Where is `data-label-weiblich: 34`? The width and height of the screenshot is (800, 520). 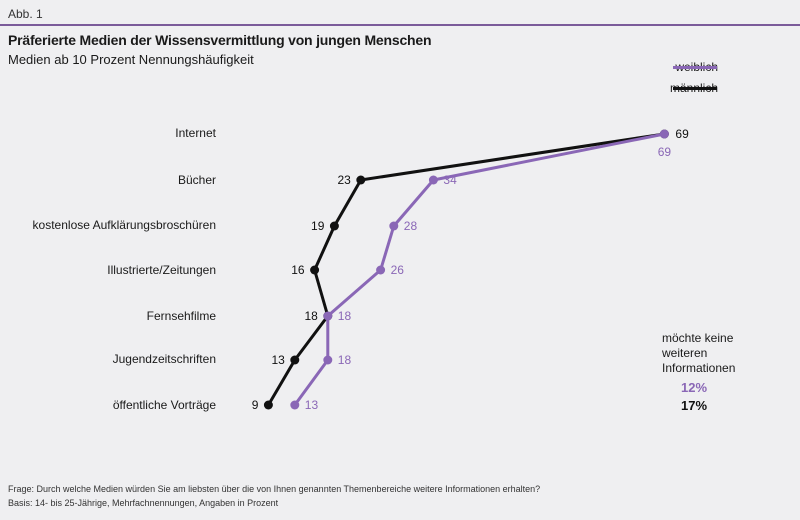
data-label-weiblich: 34 is located at coordinates (450, 180).